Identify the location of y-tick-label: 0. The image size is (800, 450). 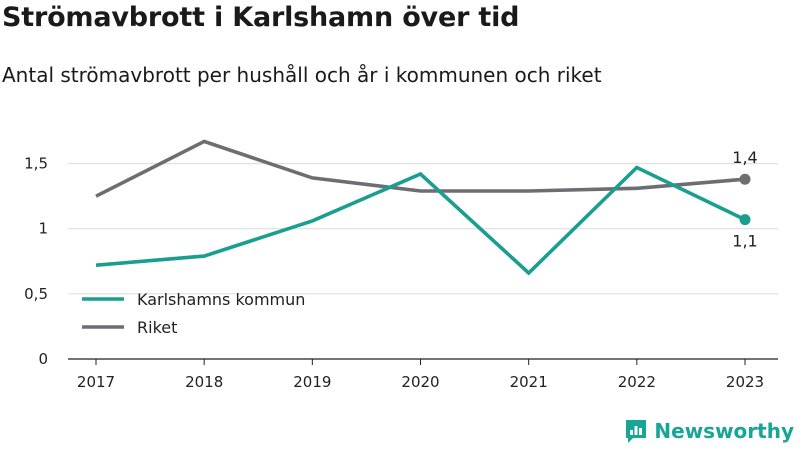
(43, 359).